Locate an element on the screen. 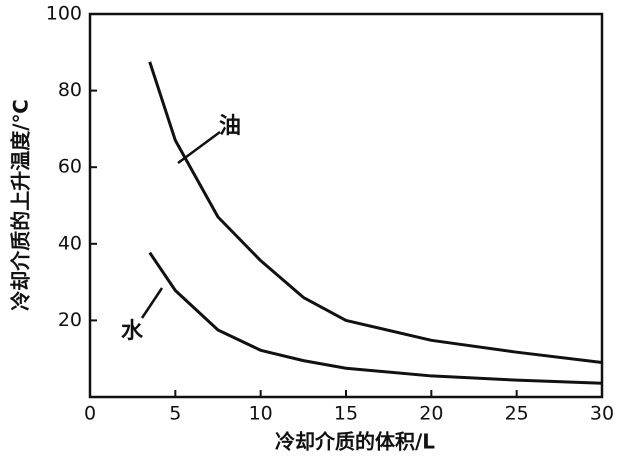 This screenshot has width=631, height=465. x-tick-label: 25 is located at coordinates (517, 414).